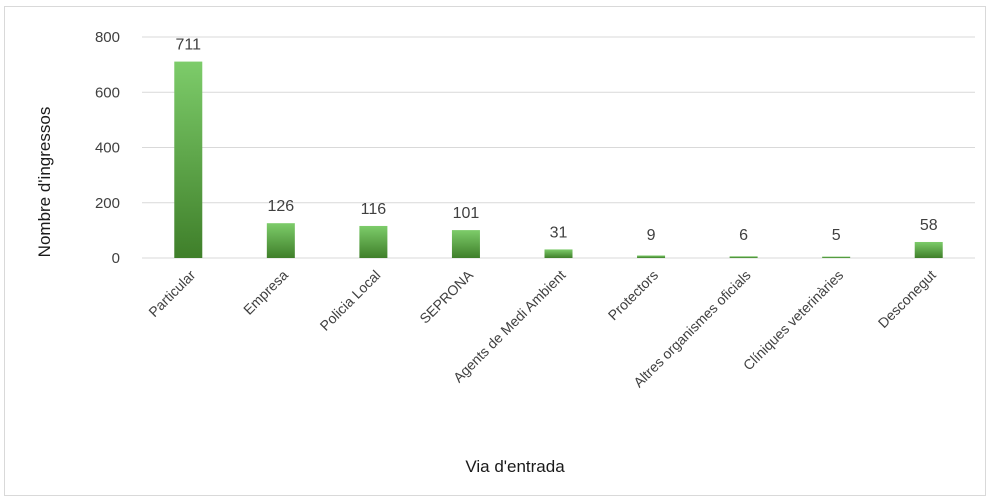  I want to click on y-axis-ticks: 0 200 400 600 800, so click(107, 148).